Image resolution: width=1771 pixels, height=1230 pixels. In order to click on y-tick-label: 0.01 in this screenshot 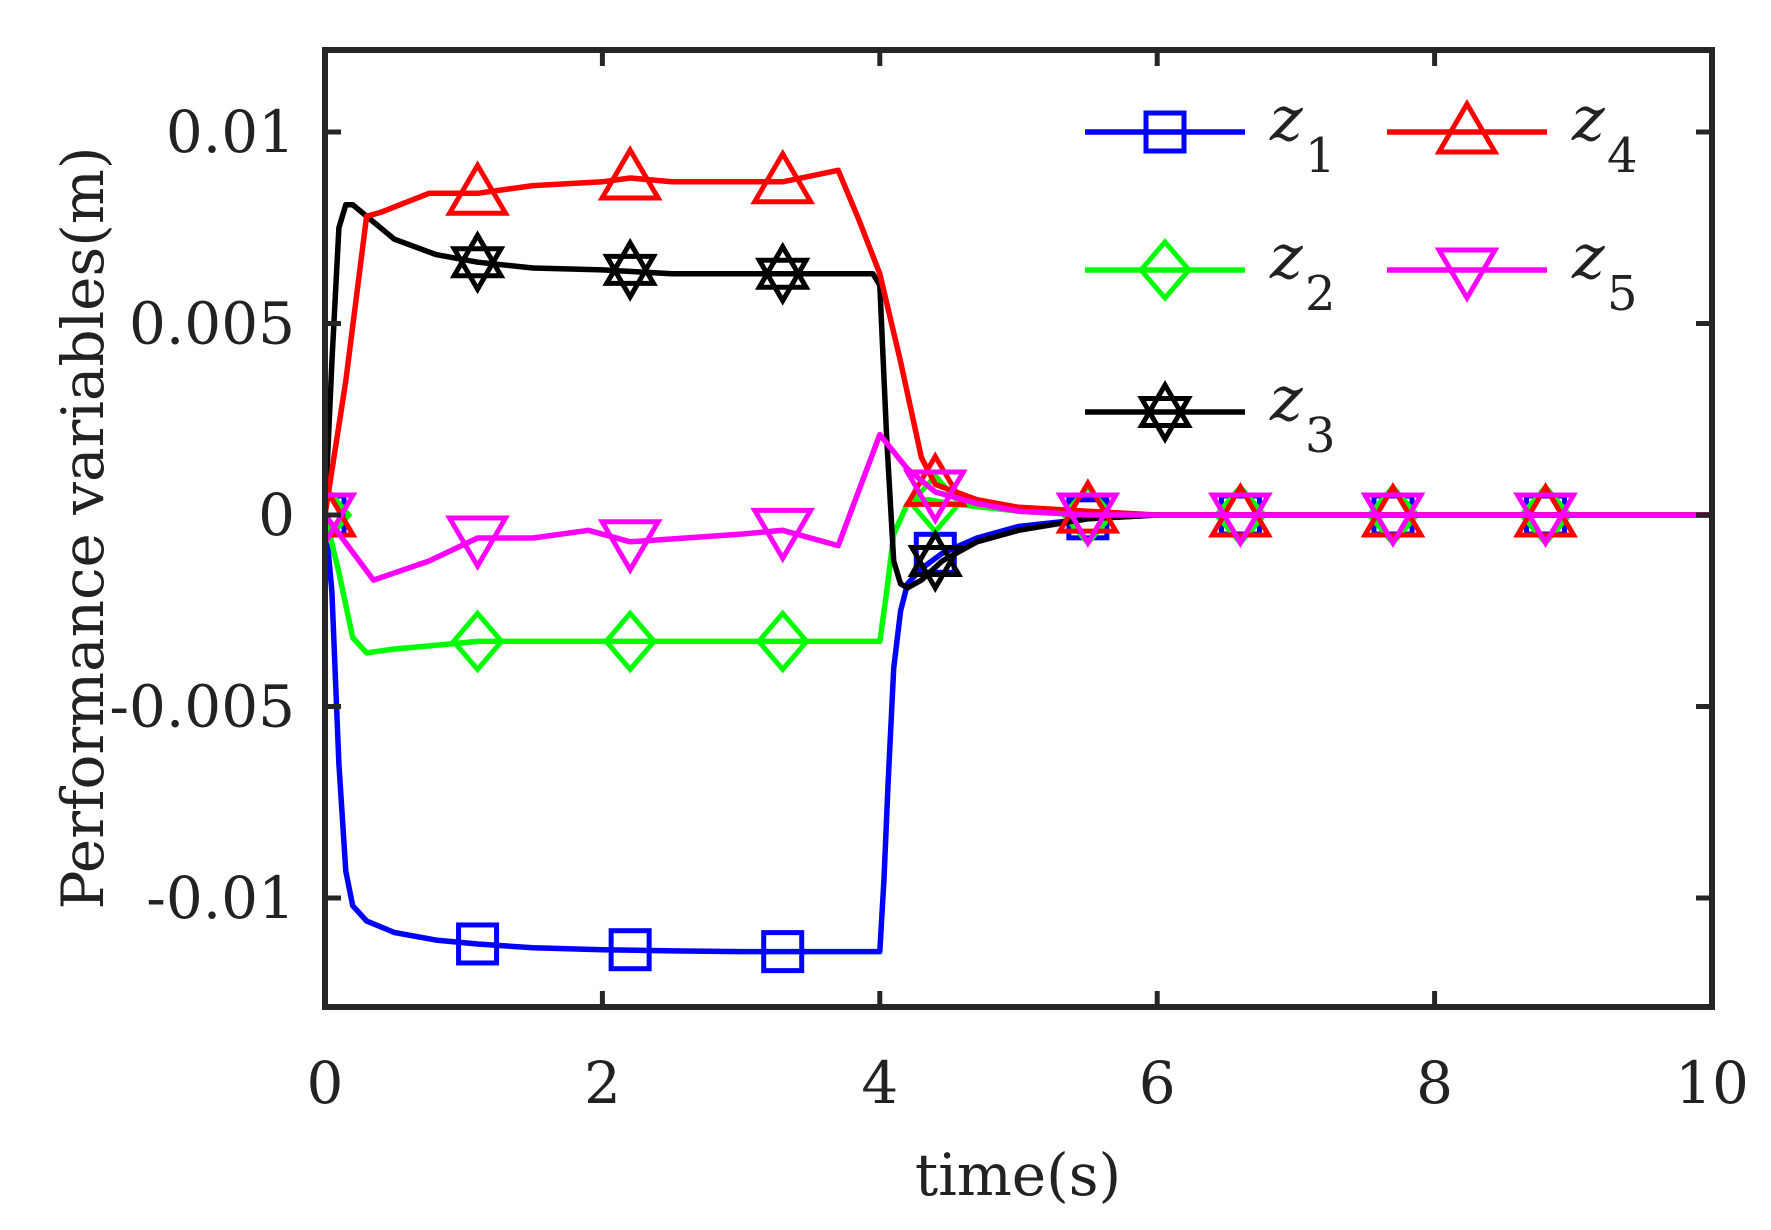, I will do `click(230, 132)`.